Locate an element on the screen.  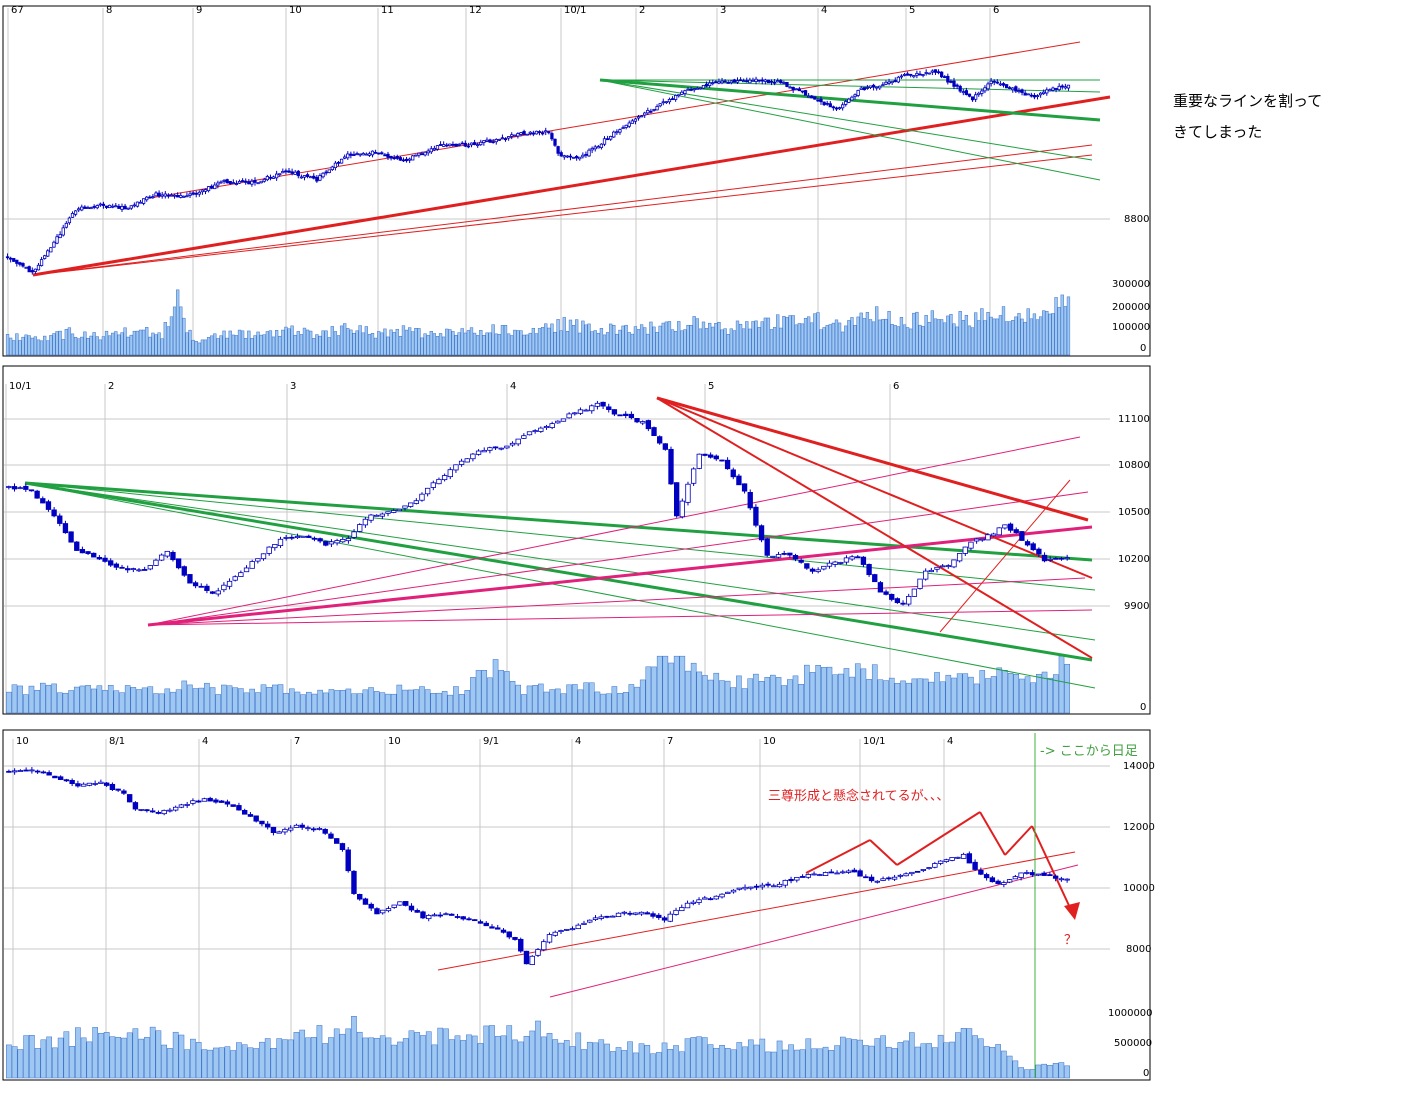
x-tick-label: 10/1 is located at coordinates (575, 10).